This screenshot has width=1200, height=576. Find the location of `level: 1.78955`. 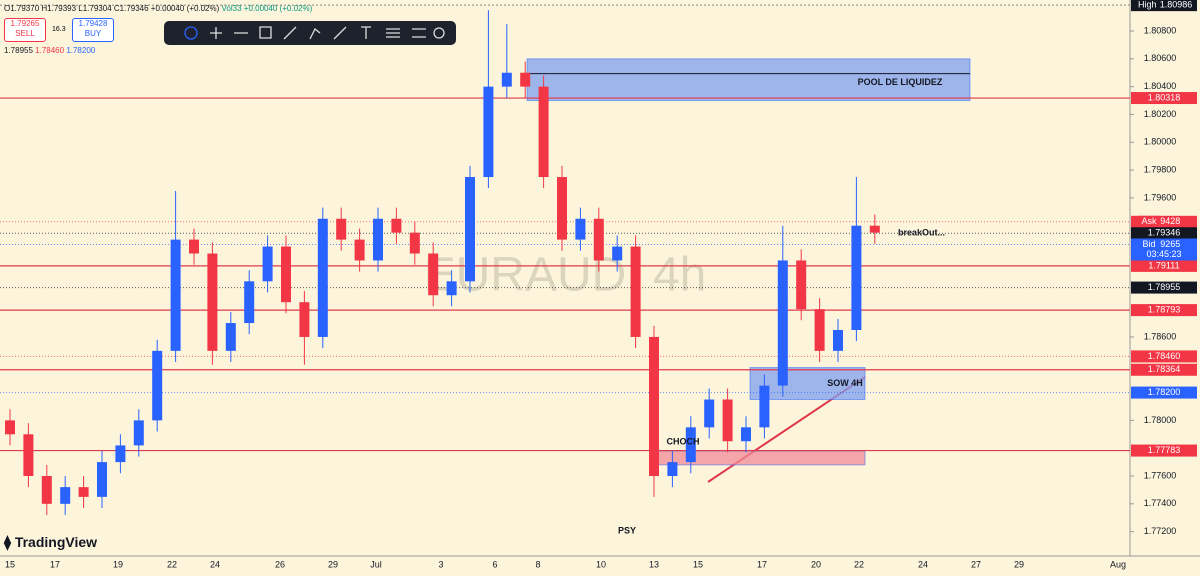

level: 1.78955 is located at coordinates (18, 50).